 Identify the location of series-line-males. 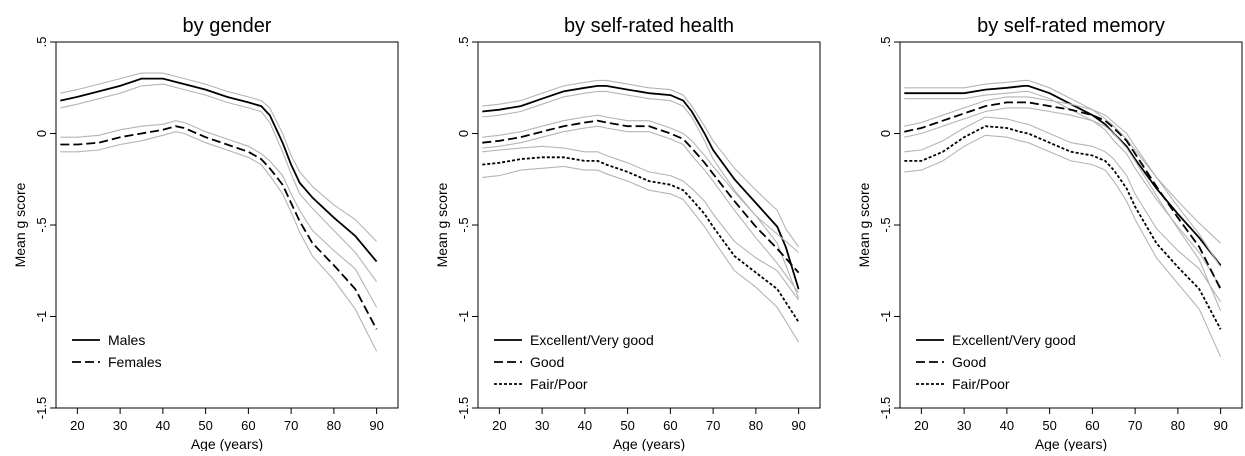
(219, 170).